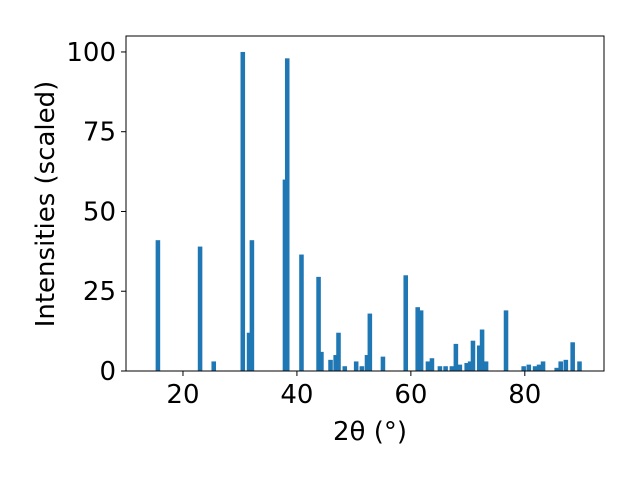 This screenshot has height=480, width=640. What do you see at coordinates (370, 432) in the screenshot?
I see `x-axis-label: 2θ (°)` at bounding box center [370, 432].